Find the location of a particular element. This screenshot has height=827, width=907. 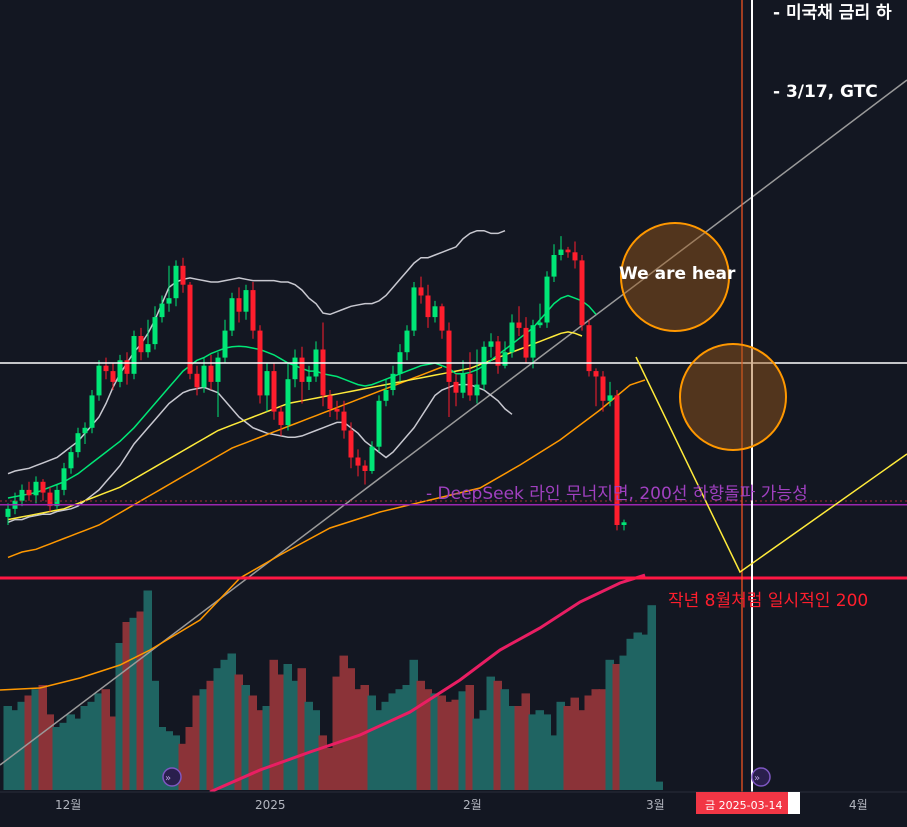

deepseek-note: - DeepSeek 라인 무너지면, 200선 하향돌파 가능성 is located at coordinates (617, 494).